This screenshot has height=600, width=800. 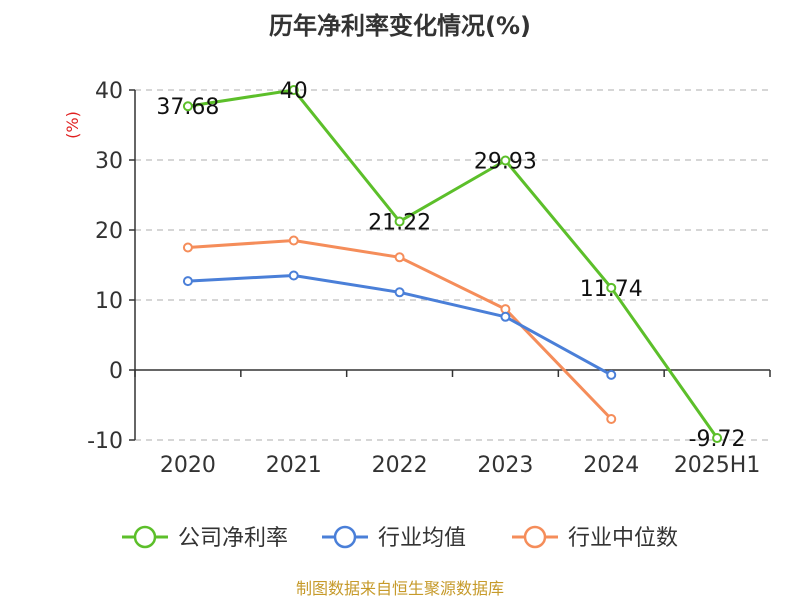 I want to click on x-tick-label: 2021, so click(x=294, y=465).